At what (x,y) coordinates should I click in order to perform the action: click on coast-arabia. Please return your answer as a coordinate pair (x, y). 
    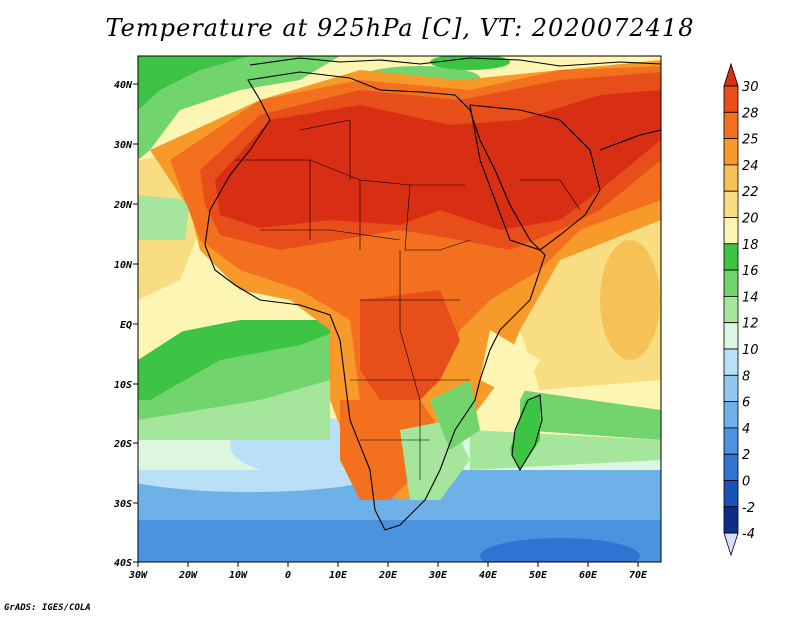
    Looking at the image, I should click on (535, 177).